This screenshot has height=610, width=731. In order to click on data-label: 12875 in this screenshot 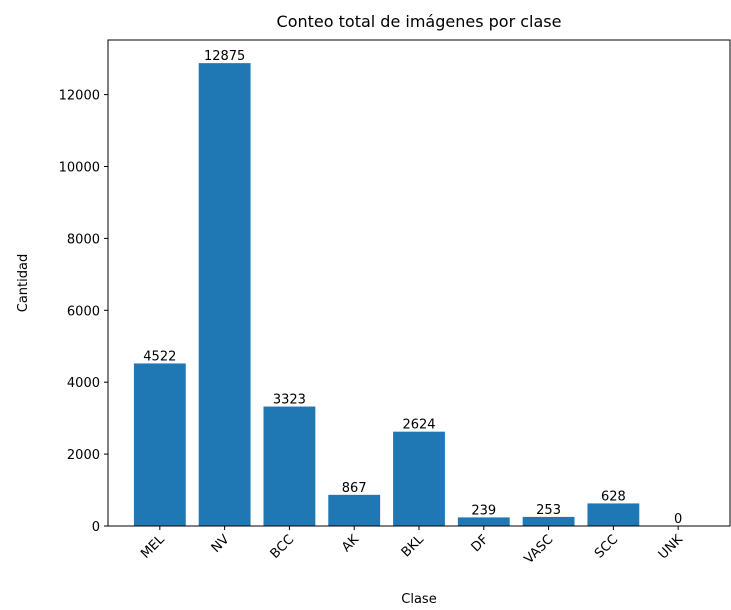, I will do `click(224, 56)`.